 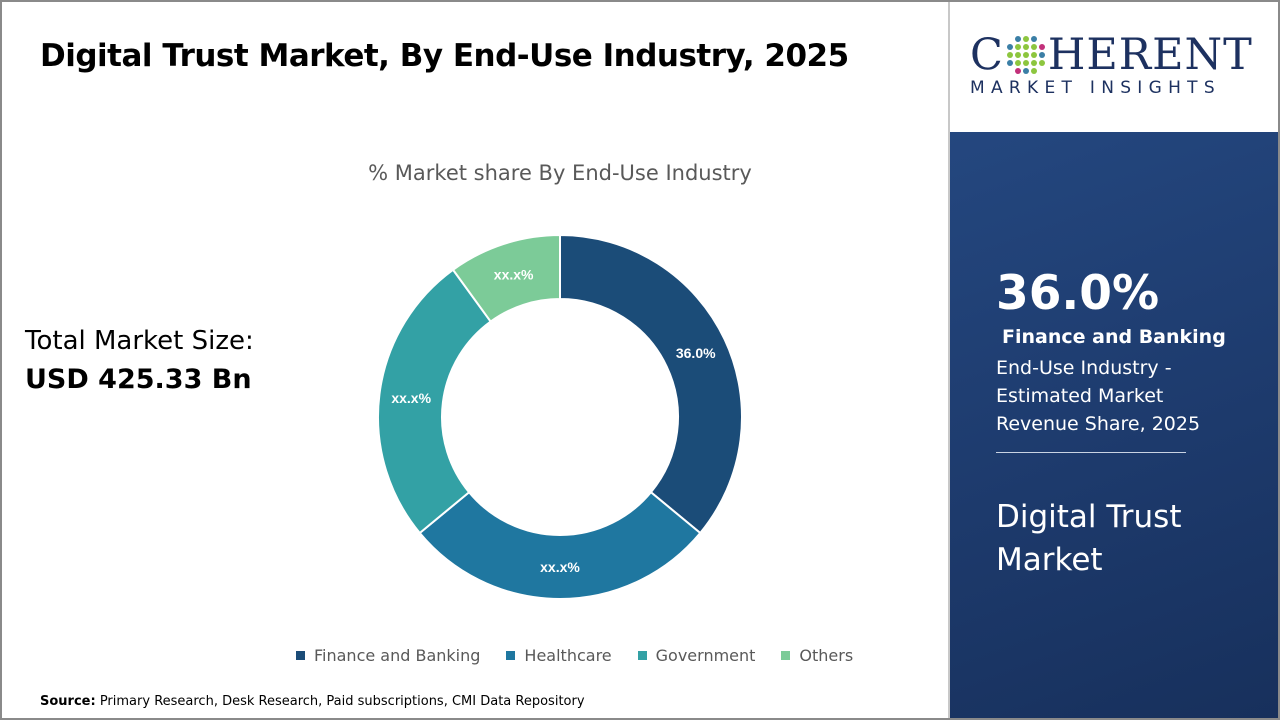 I want to click on chart-title: % Market share By End-Use Industry, so click(x=560, y=173).